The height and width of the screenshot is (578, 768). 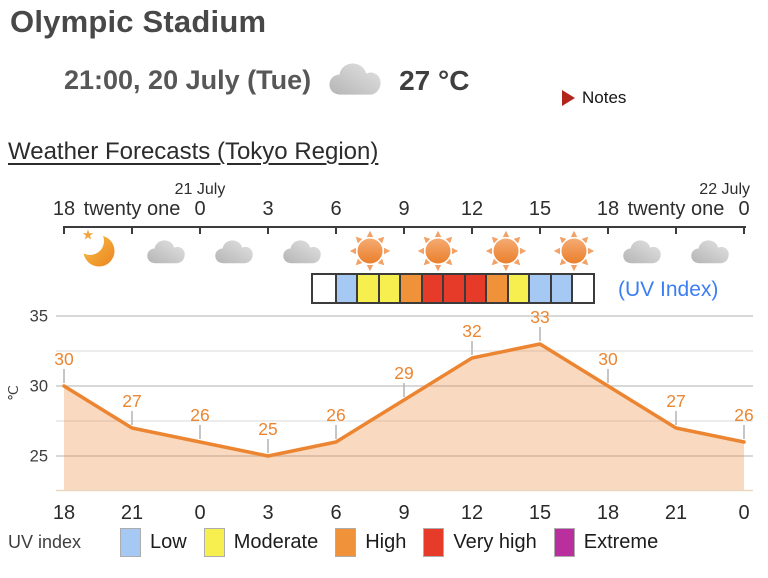 What do you see at coordinates (608, 209) in the screenshot?
I see `timeline-hour-label: 18` at bounding box center [608, 209].